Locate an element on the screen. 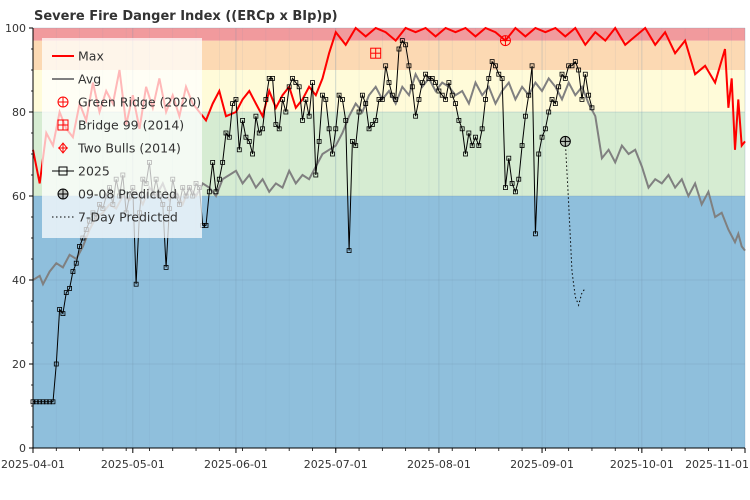 Image resolution: width=750 pixels, height=500 pixels. x-tick-label: 2025-10-01 is located at coordinates (642, 464).